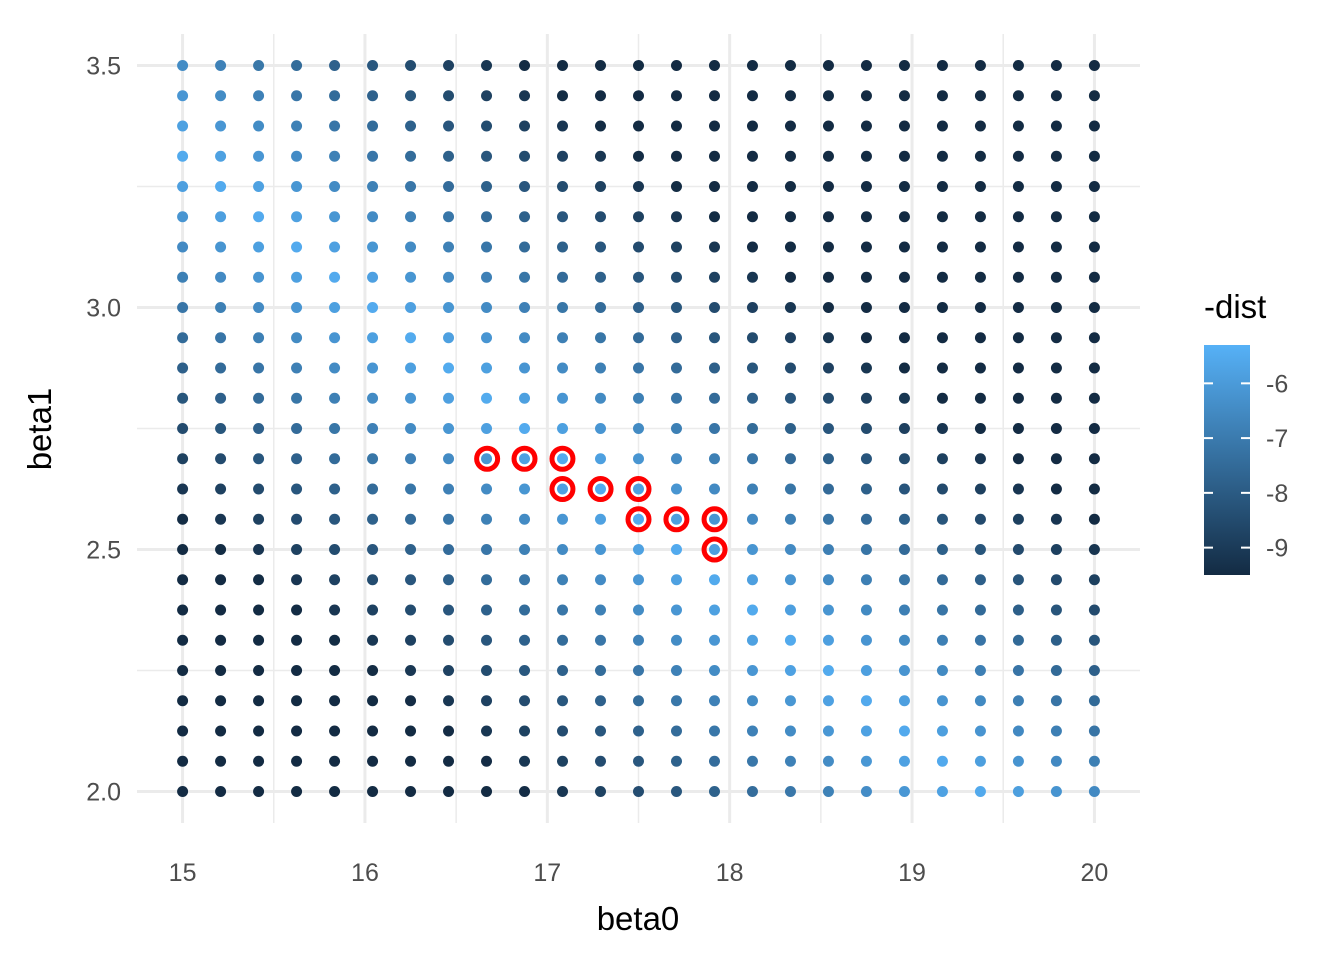  Describe the element at coordinates (1246, 431) in the screenshot. I see `color-legend: -dist -6 -7 -8 -9` at that location.